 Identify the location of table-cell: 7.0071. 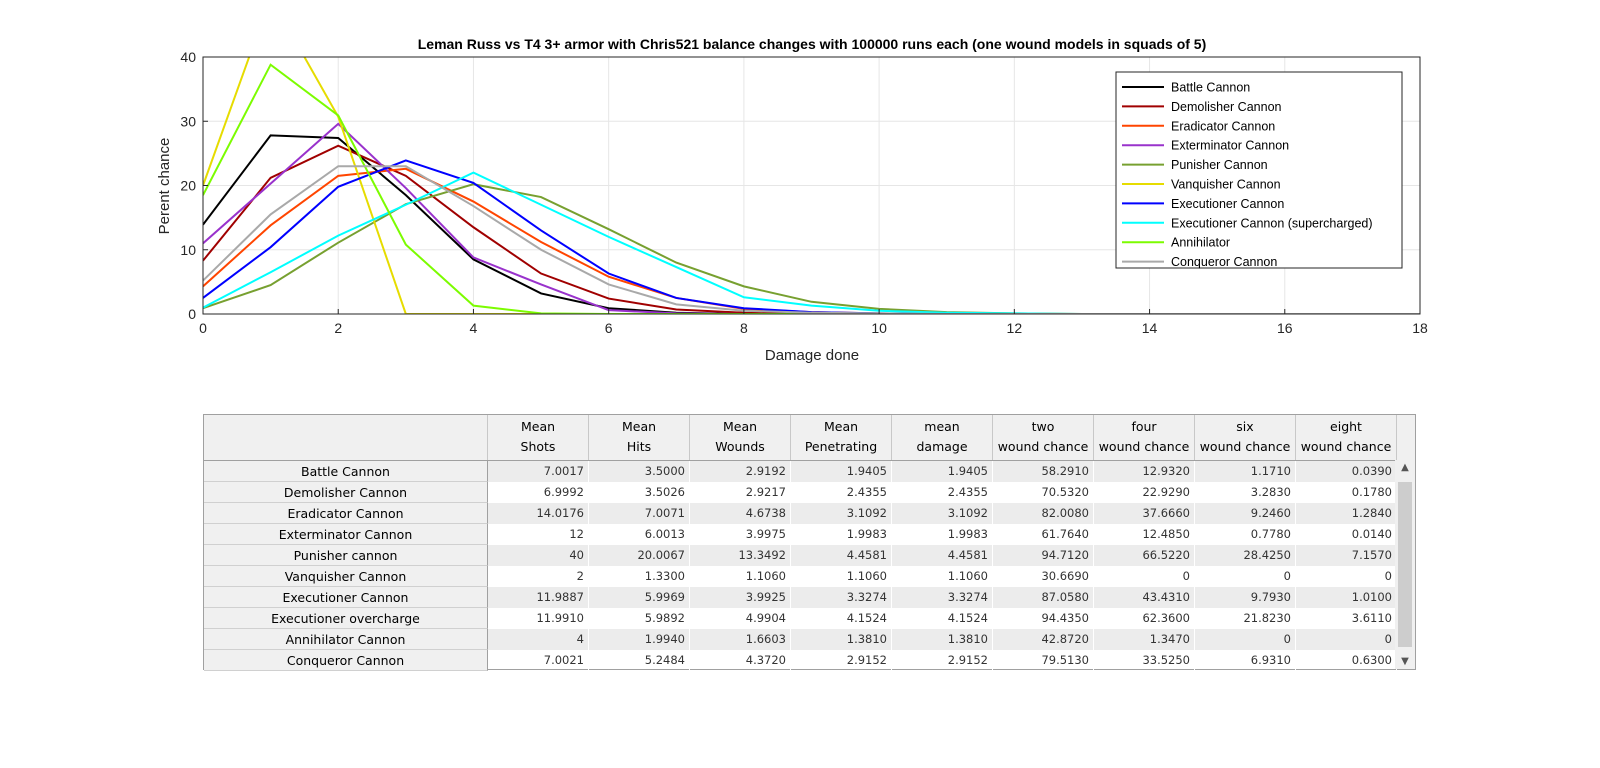
(639, 513).